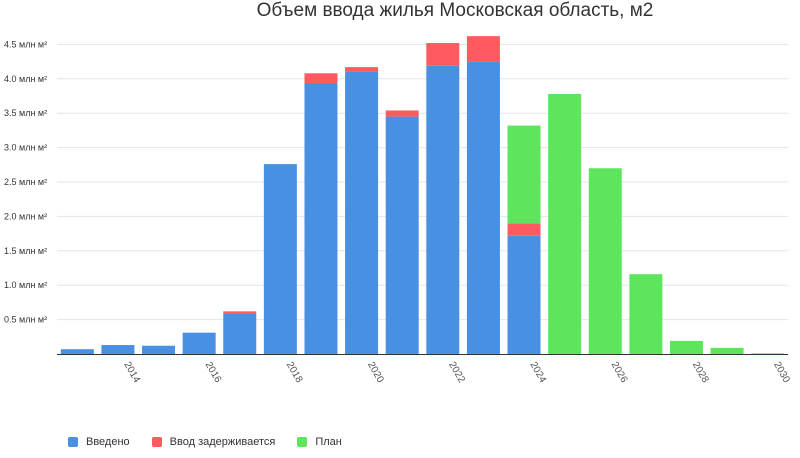 The image size is (800, 458). What do you see at coordinates (294, 372) in the screenshot?
I see `x-tick-label: 2018` at bounding box center [294, 372].